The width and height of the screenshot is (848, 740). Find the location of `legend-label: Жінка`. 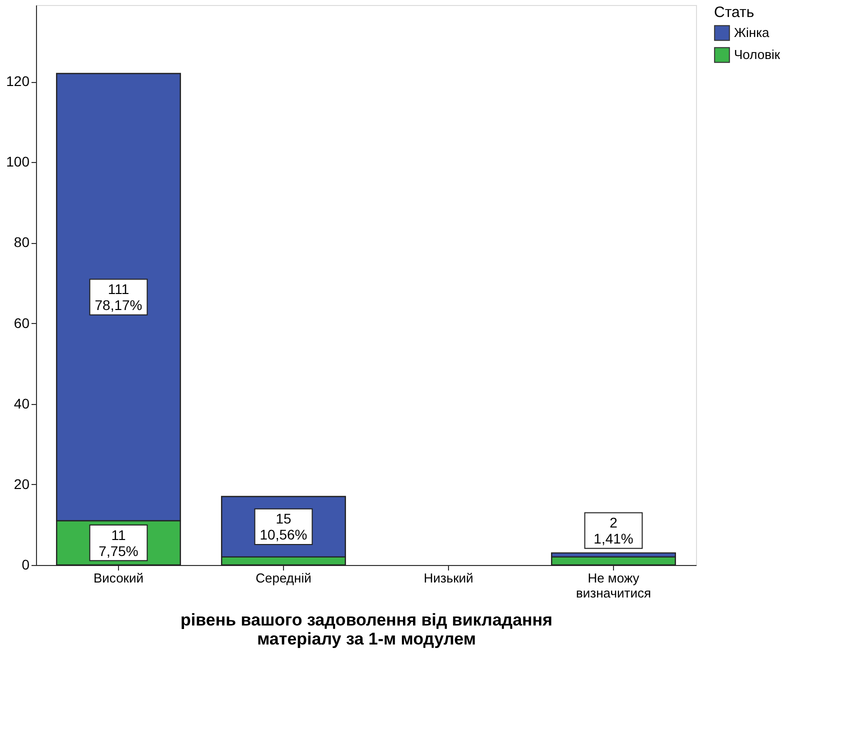

legend-label: Жінка is located at coordinates (752, 32).